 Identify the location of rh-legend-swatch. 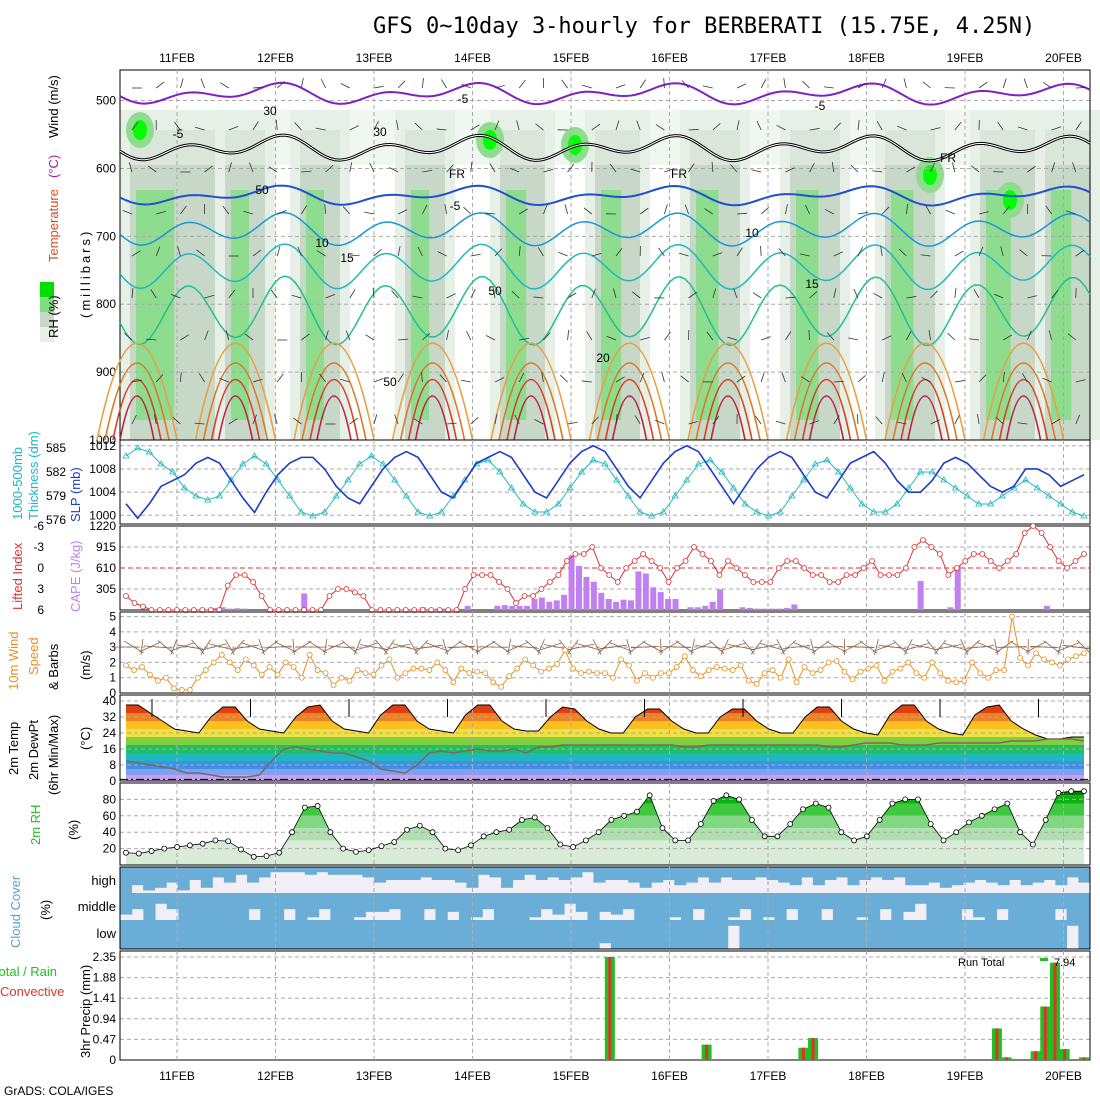
(47, 304).